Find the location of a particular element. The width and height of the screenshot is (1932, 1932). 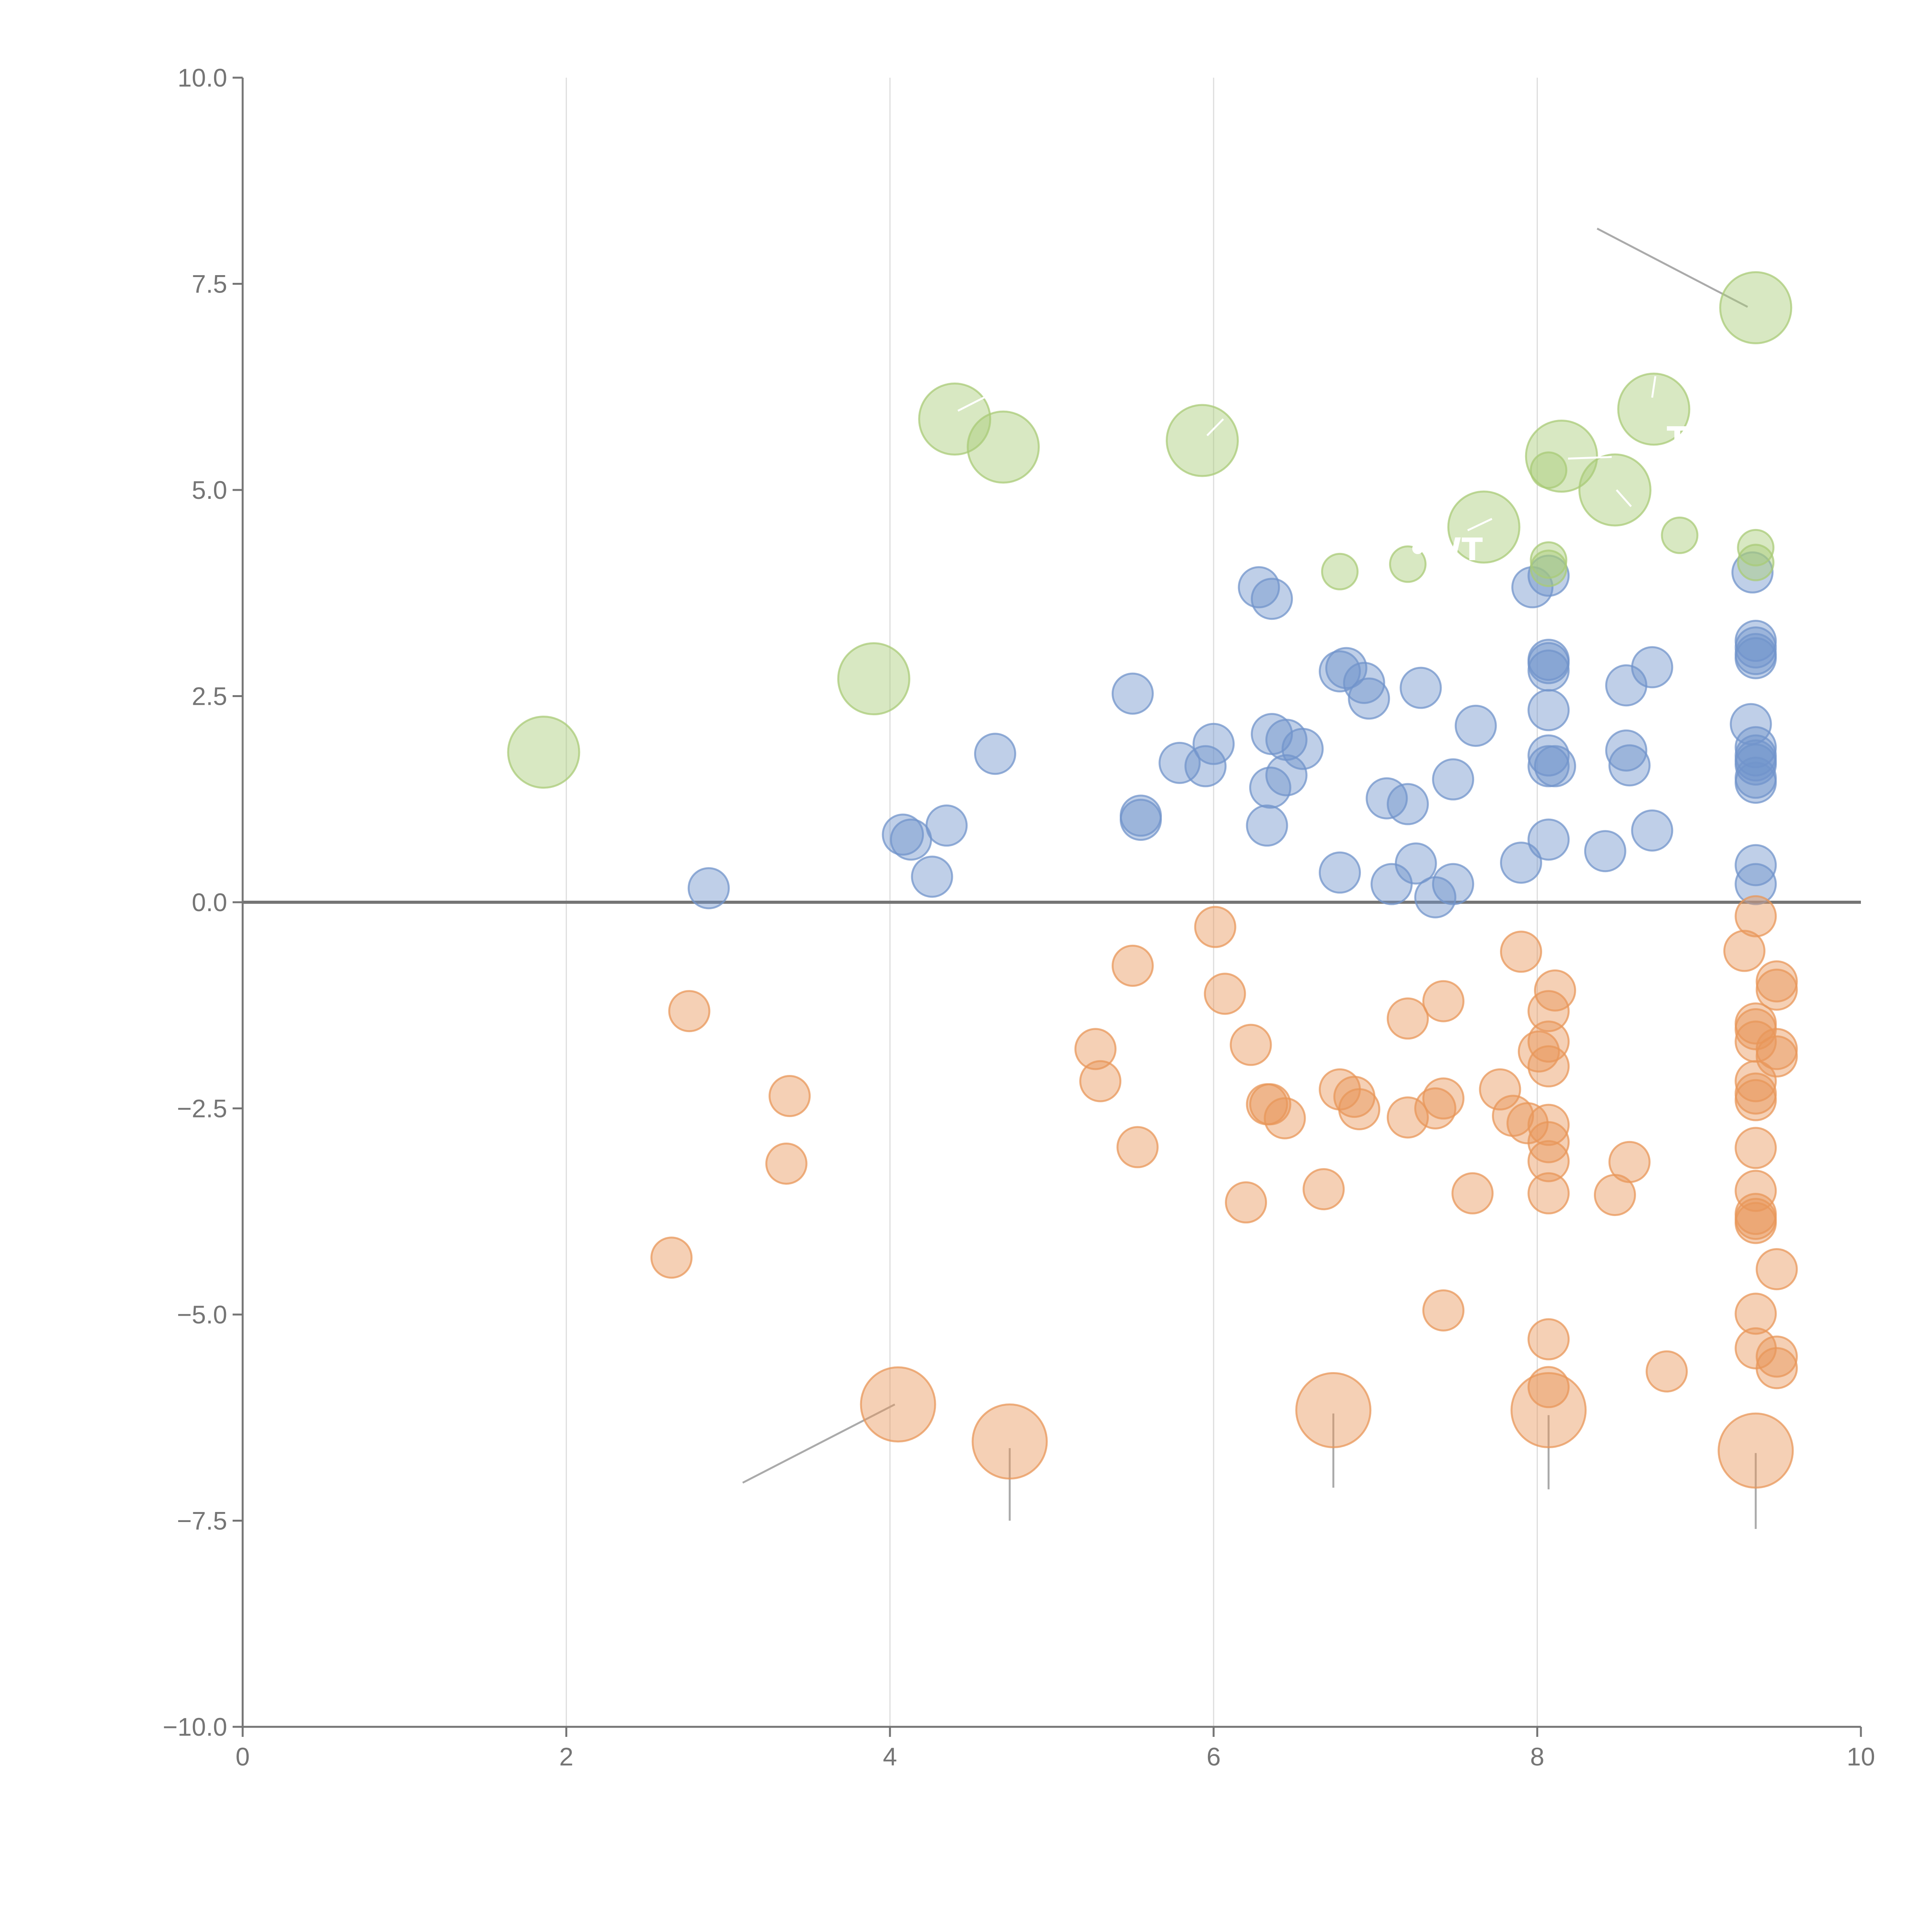

y-tick-label: 7.5 is located at coordinates (209, 284).